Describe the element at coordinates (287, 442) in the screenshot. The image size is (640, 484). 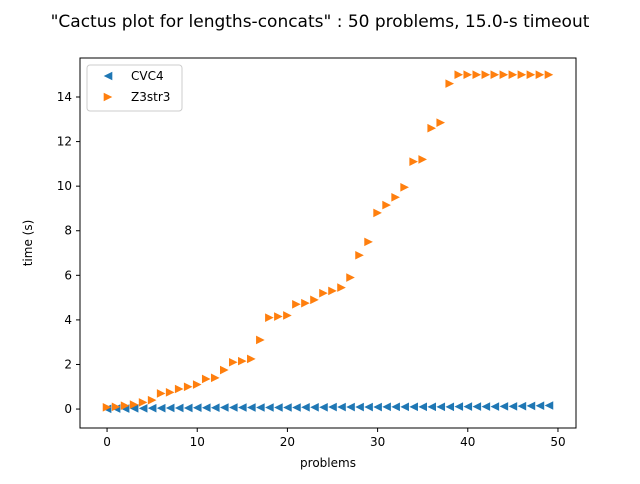
I see `x-tick-label: 20` at that location.